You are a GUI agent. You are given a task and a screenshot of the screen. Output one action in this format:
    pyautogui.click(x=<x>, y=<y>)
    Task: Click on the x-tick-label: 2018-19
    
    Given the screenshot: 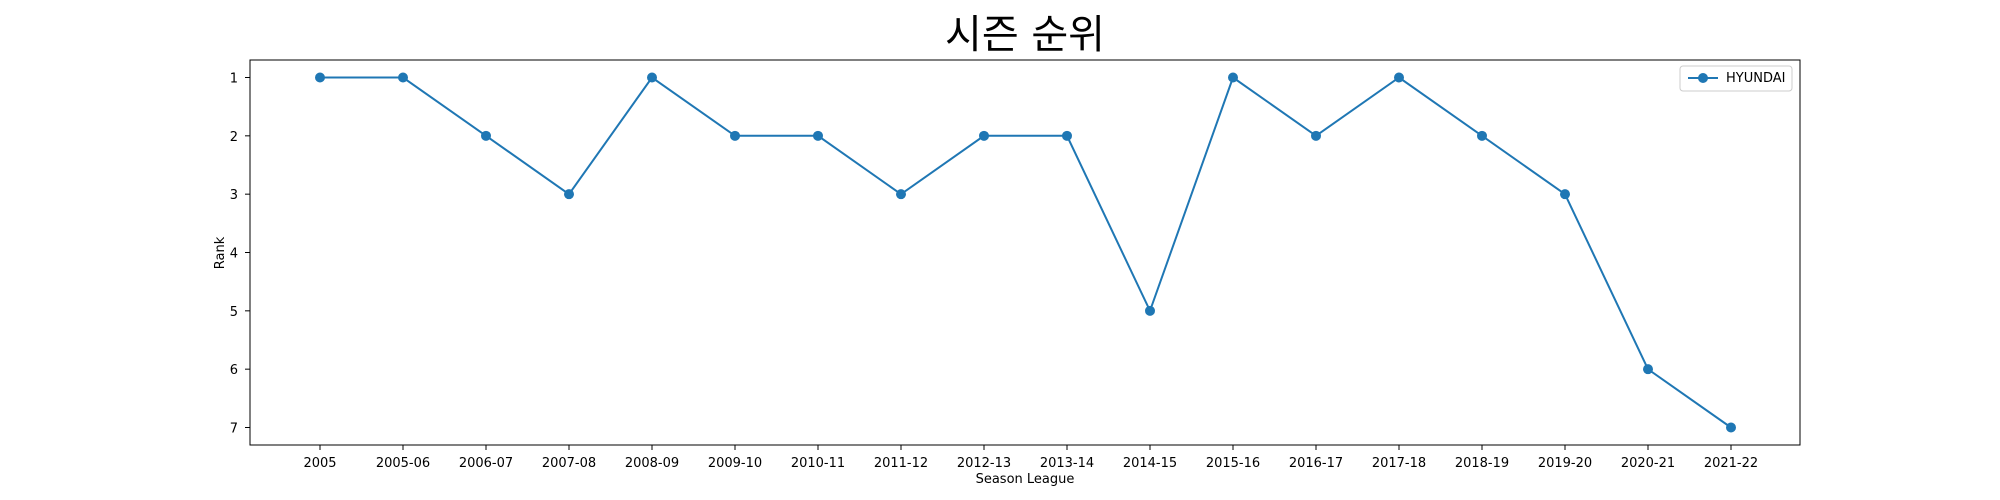 What is the action you would take?
    pyautogui.click(x=1482, y=463)
    